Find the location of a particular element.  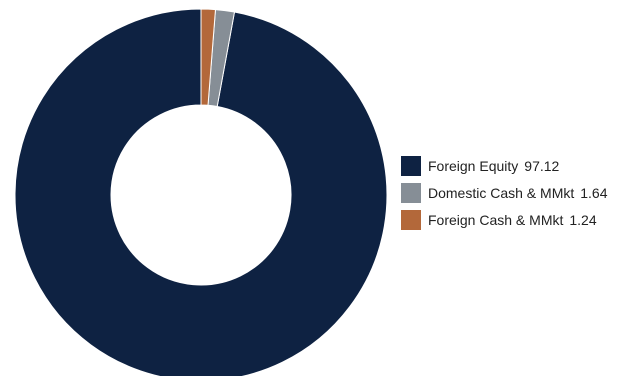

legend-value-foreign-cash: 1.24 is located at coordinates (583, 220).